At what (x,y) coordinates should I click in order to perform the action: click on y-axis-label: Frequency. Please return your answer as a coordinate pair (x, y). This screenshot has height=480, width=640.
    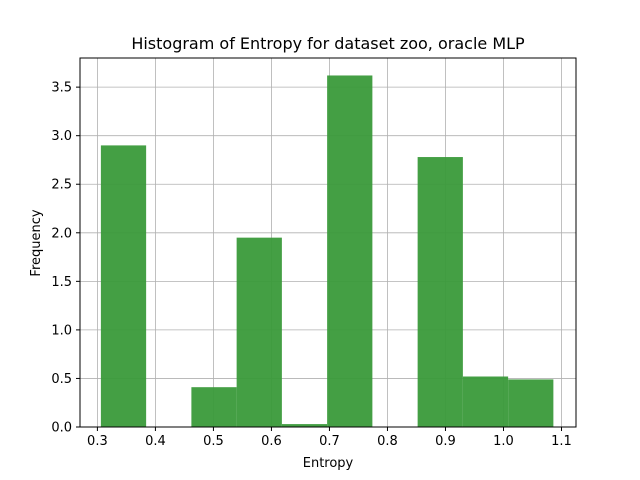
    Looking at the image, I should click on (36, 242).